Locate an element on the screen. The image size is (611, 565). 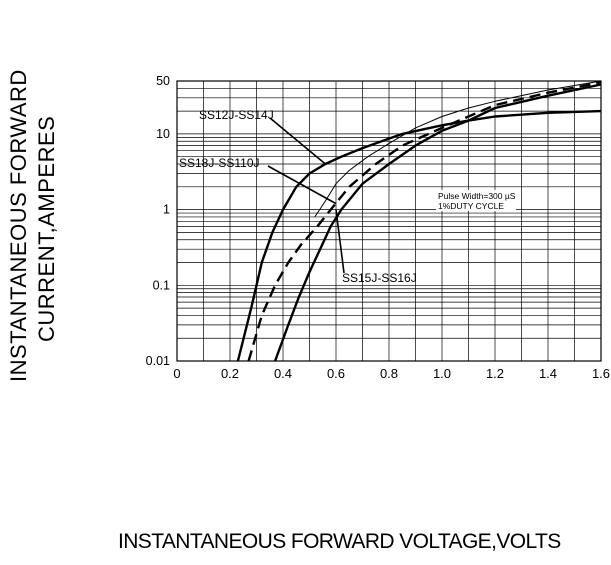
x-tick-label: 0.2 is located at coordinates (230, 373).